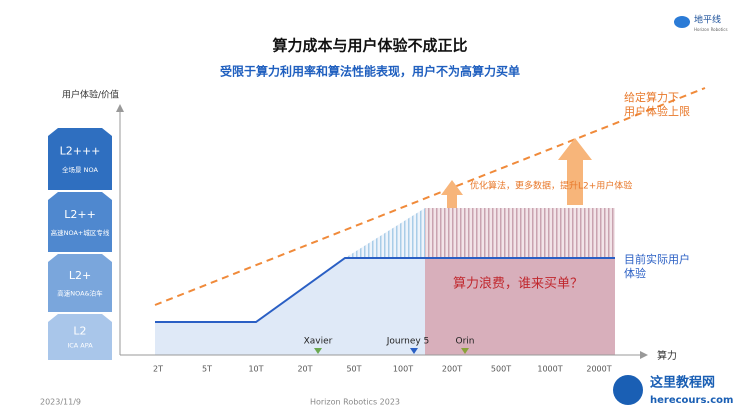 This screenshot has width=740, height=416. Describe the element at coordinates (657, 111) in the screenshot. I see `text-line: 用户体验上限` at that location.